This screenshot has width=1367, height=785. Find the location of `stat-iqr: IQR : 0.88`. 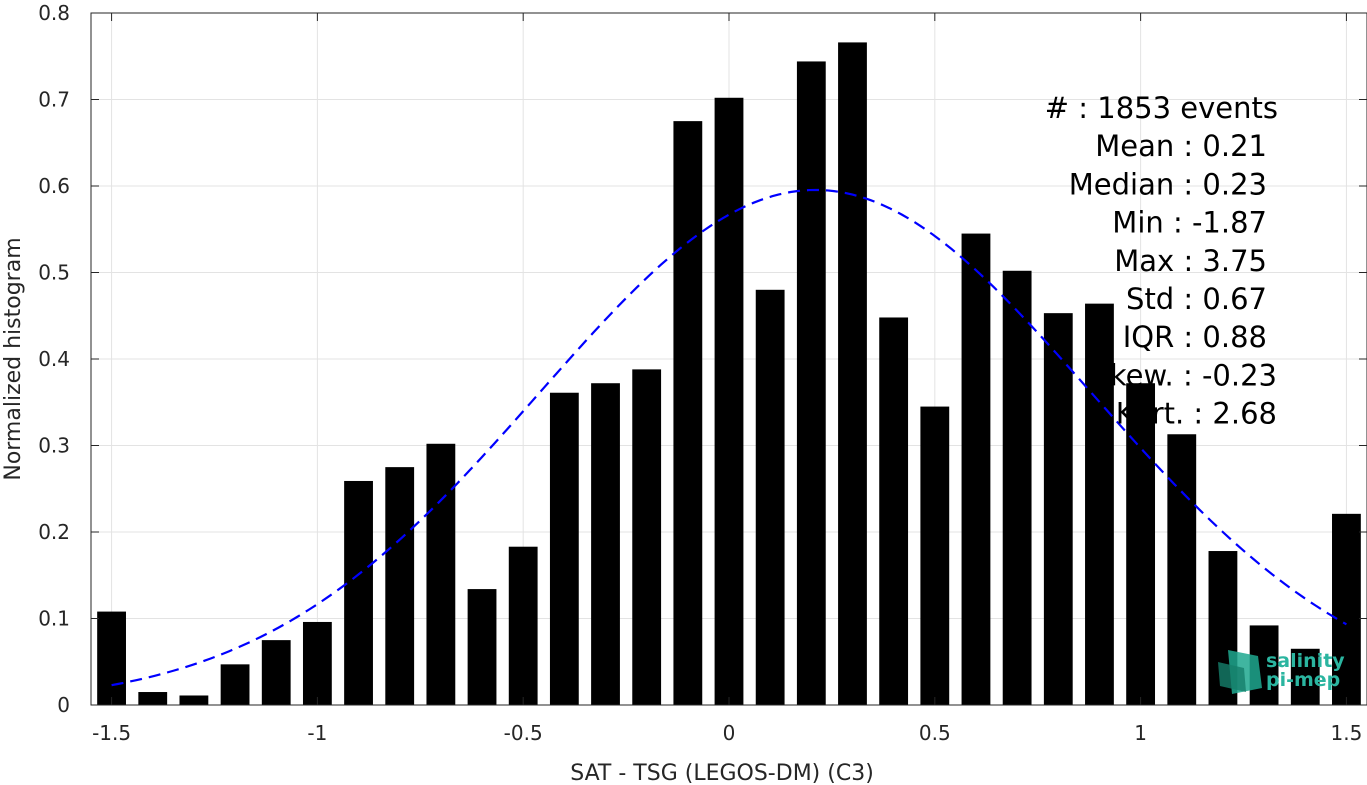

stat-iqr: IQR : 0.88 is located at coordinates (1195, 337).